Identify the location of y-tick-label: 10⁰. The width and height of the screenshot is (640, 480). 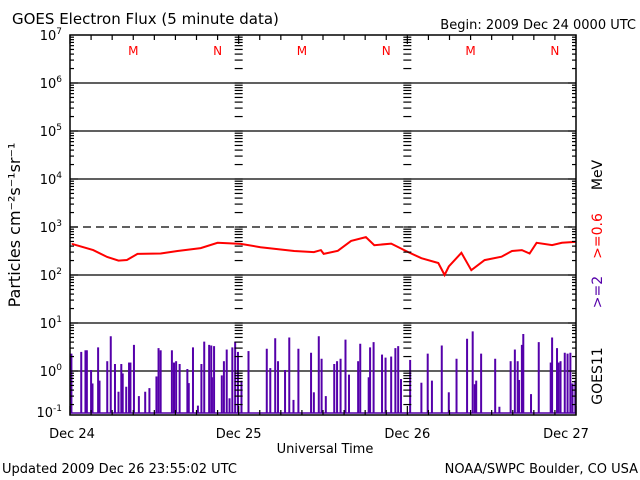
(51, 371).